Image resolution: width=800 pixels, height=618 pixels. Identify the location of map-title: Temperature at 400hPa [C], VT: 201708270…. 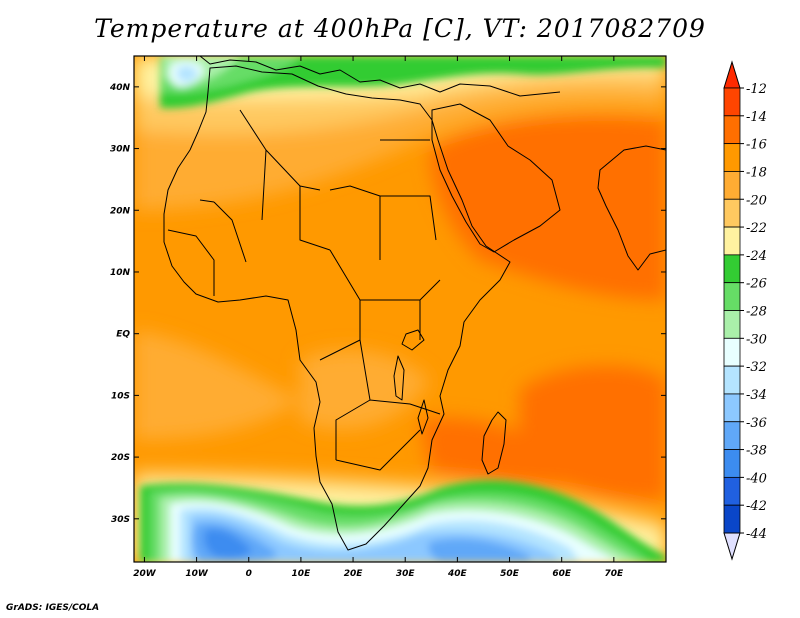
(400, 28).